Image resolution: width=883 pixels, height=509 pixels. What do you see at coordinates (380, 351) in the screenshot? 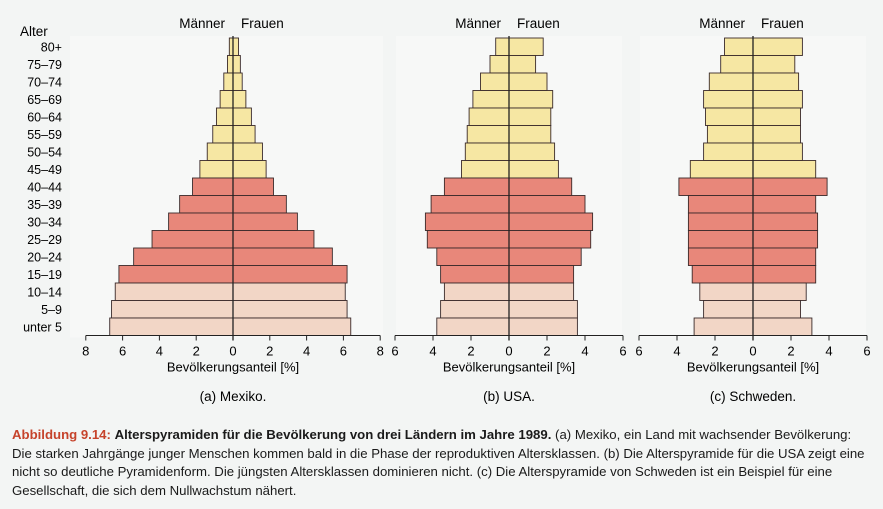
I see `x-tick-label: 8` at bounding box center [380, 351].